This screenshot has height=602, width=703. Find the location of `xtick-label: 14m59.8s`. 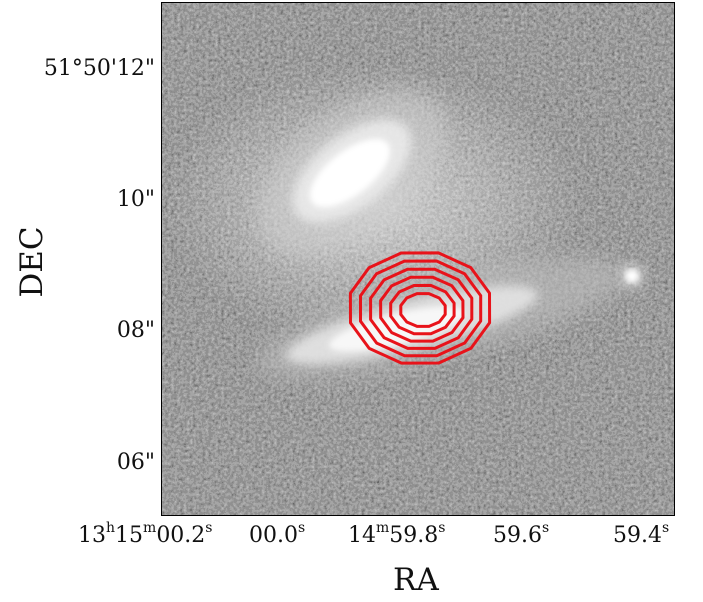

xtick-label: 14m59.8s is located at coordinates (397, 534).